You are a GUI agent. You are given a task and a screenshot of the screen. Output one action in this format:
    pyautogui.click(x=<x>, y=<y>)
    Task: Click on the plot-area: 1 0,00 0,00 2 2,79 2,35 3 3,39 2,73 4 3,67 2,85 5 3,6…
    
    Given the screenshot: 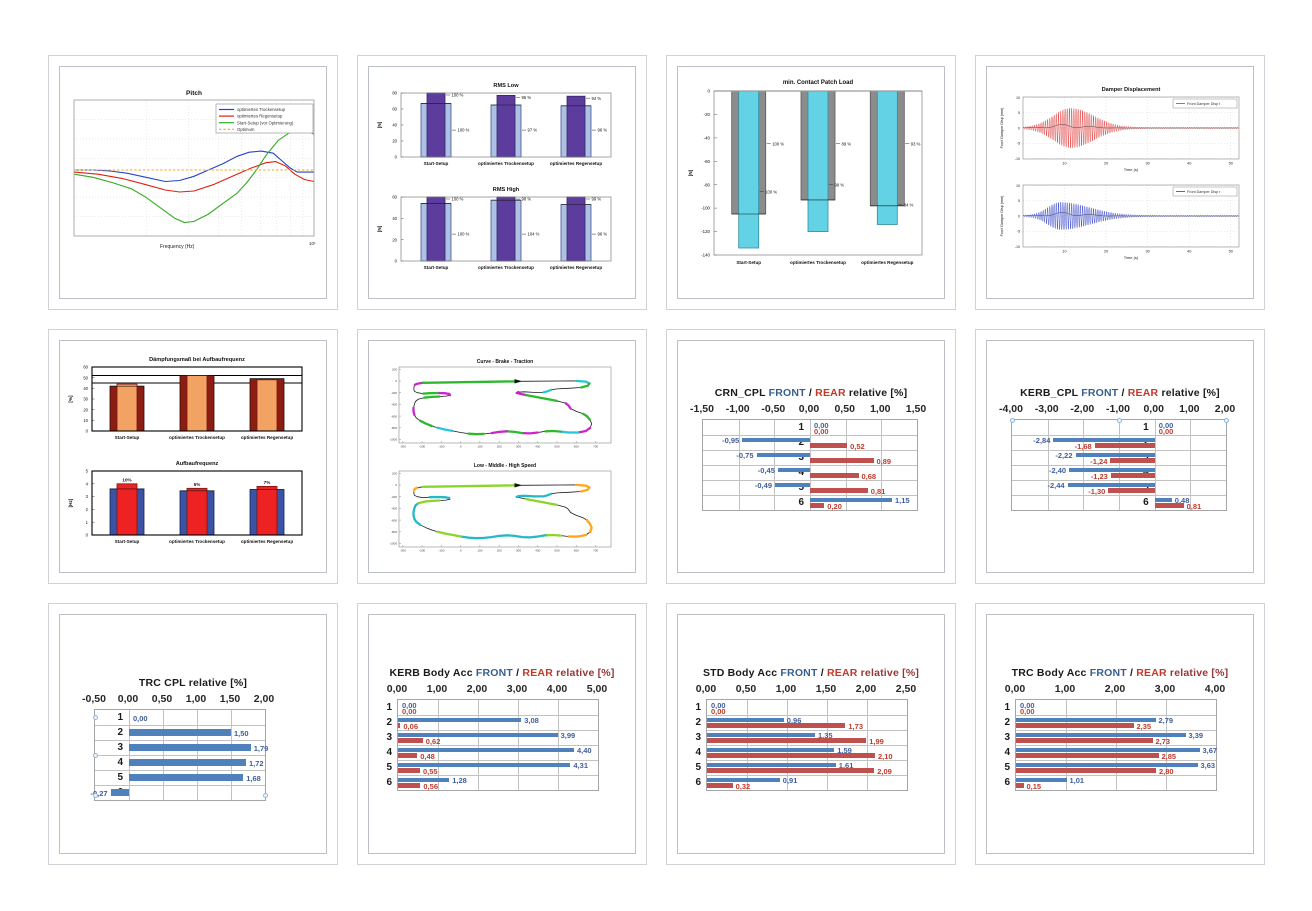 What is the action you would take?
    pyautogui.click(x=1110, y=745)
    